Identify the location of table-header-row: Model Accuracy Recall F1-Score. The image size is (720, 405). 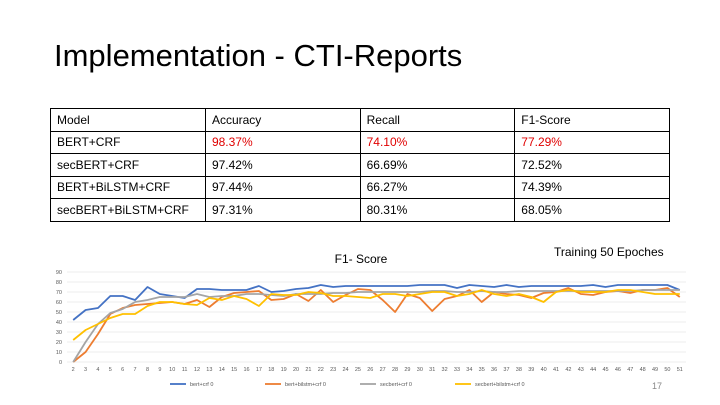
(360, 120).